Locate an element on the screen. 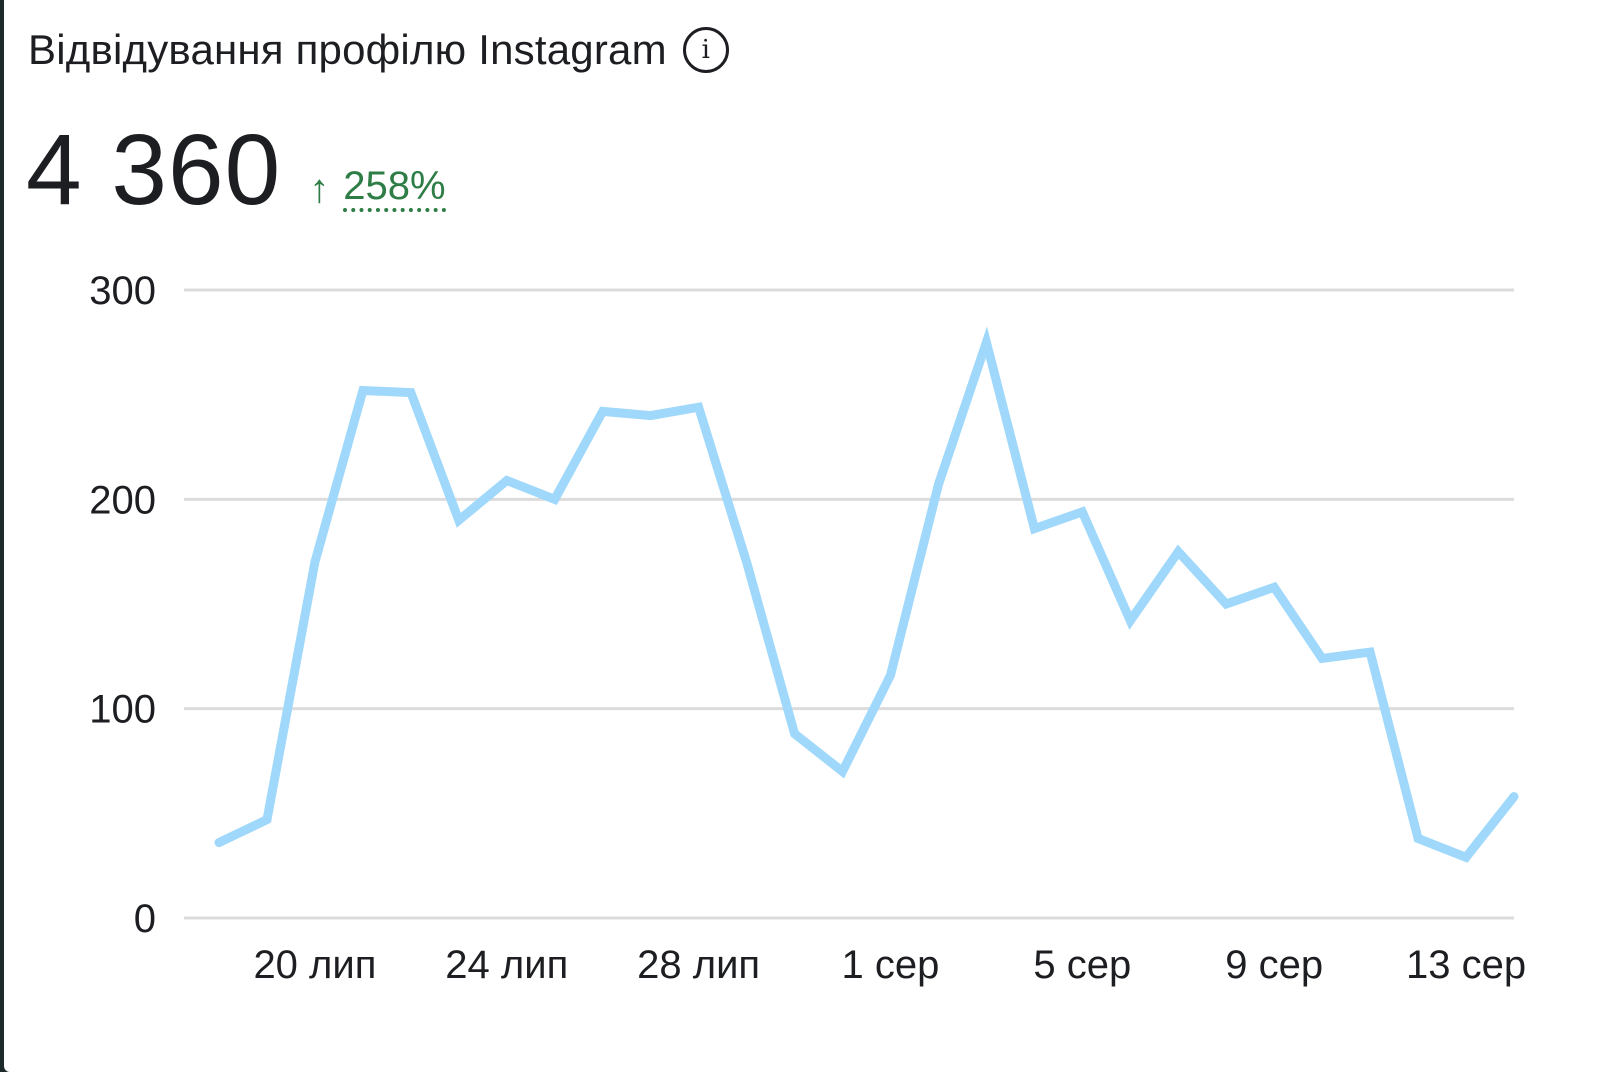  x-tick-label: 20 лип is located at coordinates (314, 965).